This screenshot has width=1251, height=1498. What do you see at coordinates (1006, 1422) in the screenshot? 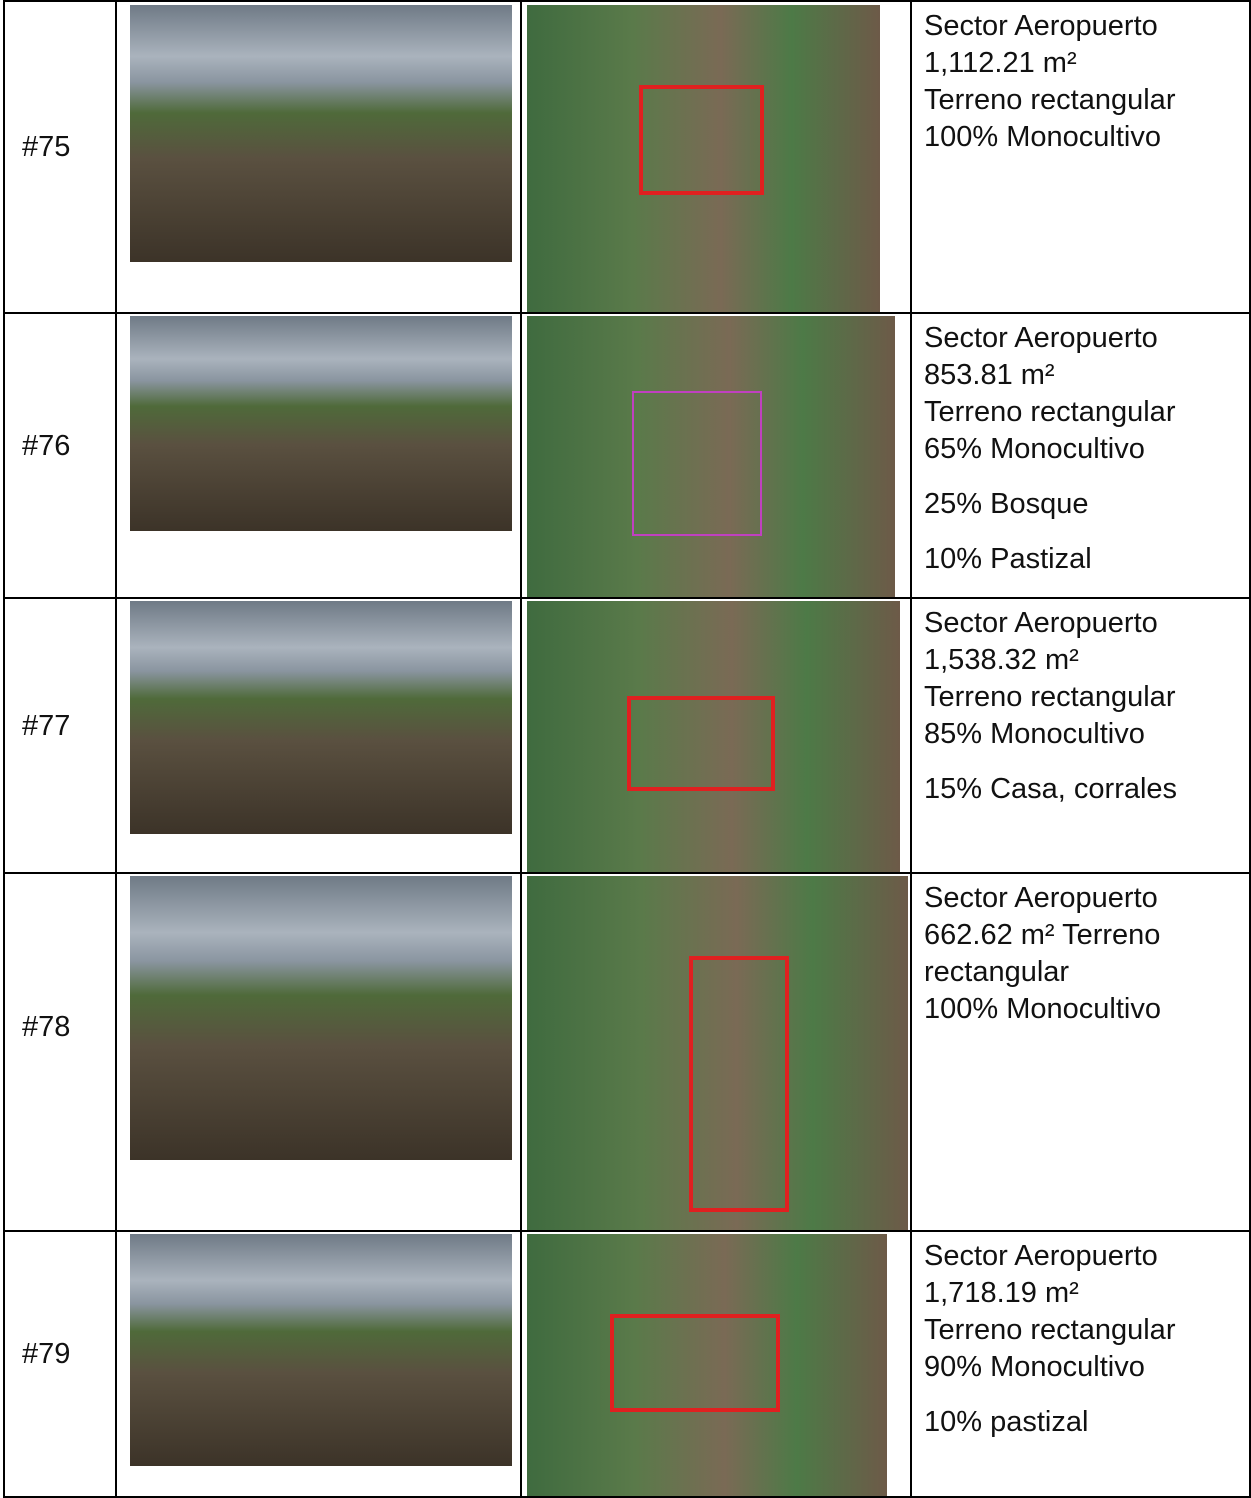
I see `land-use-line: 10% pastizal` at bounding box center [1006, 1422].